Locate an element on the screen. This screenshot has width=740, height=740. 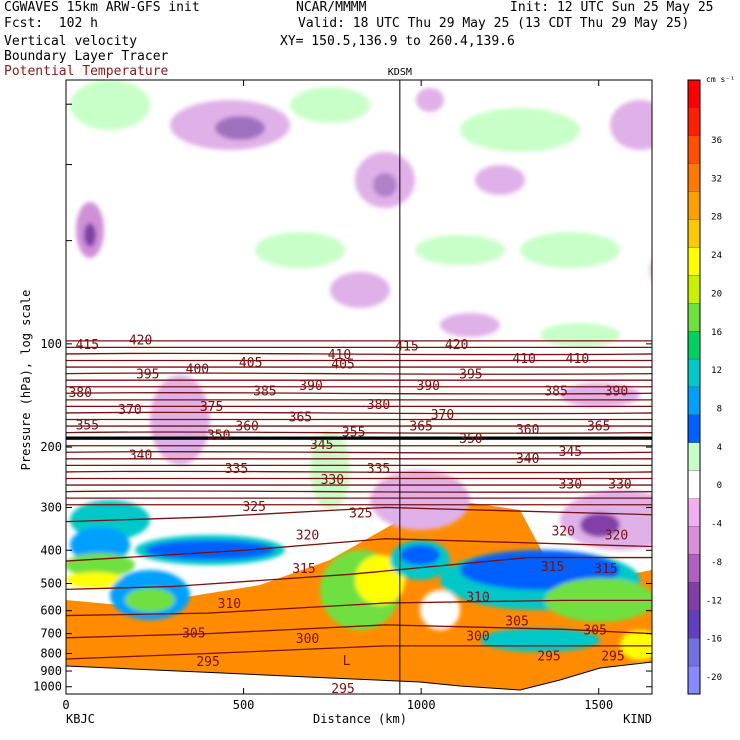
x-left-endpoint: KBJC is located at coordinates (80, 719).